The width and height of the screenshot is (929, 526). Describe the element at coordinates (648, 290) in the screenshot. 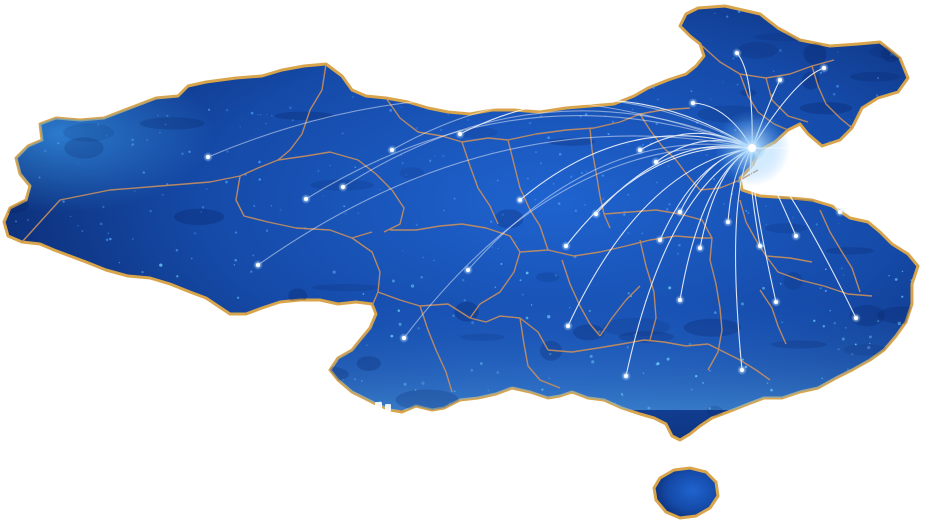

I see `border-hunan-jiangxi` at that location.